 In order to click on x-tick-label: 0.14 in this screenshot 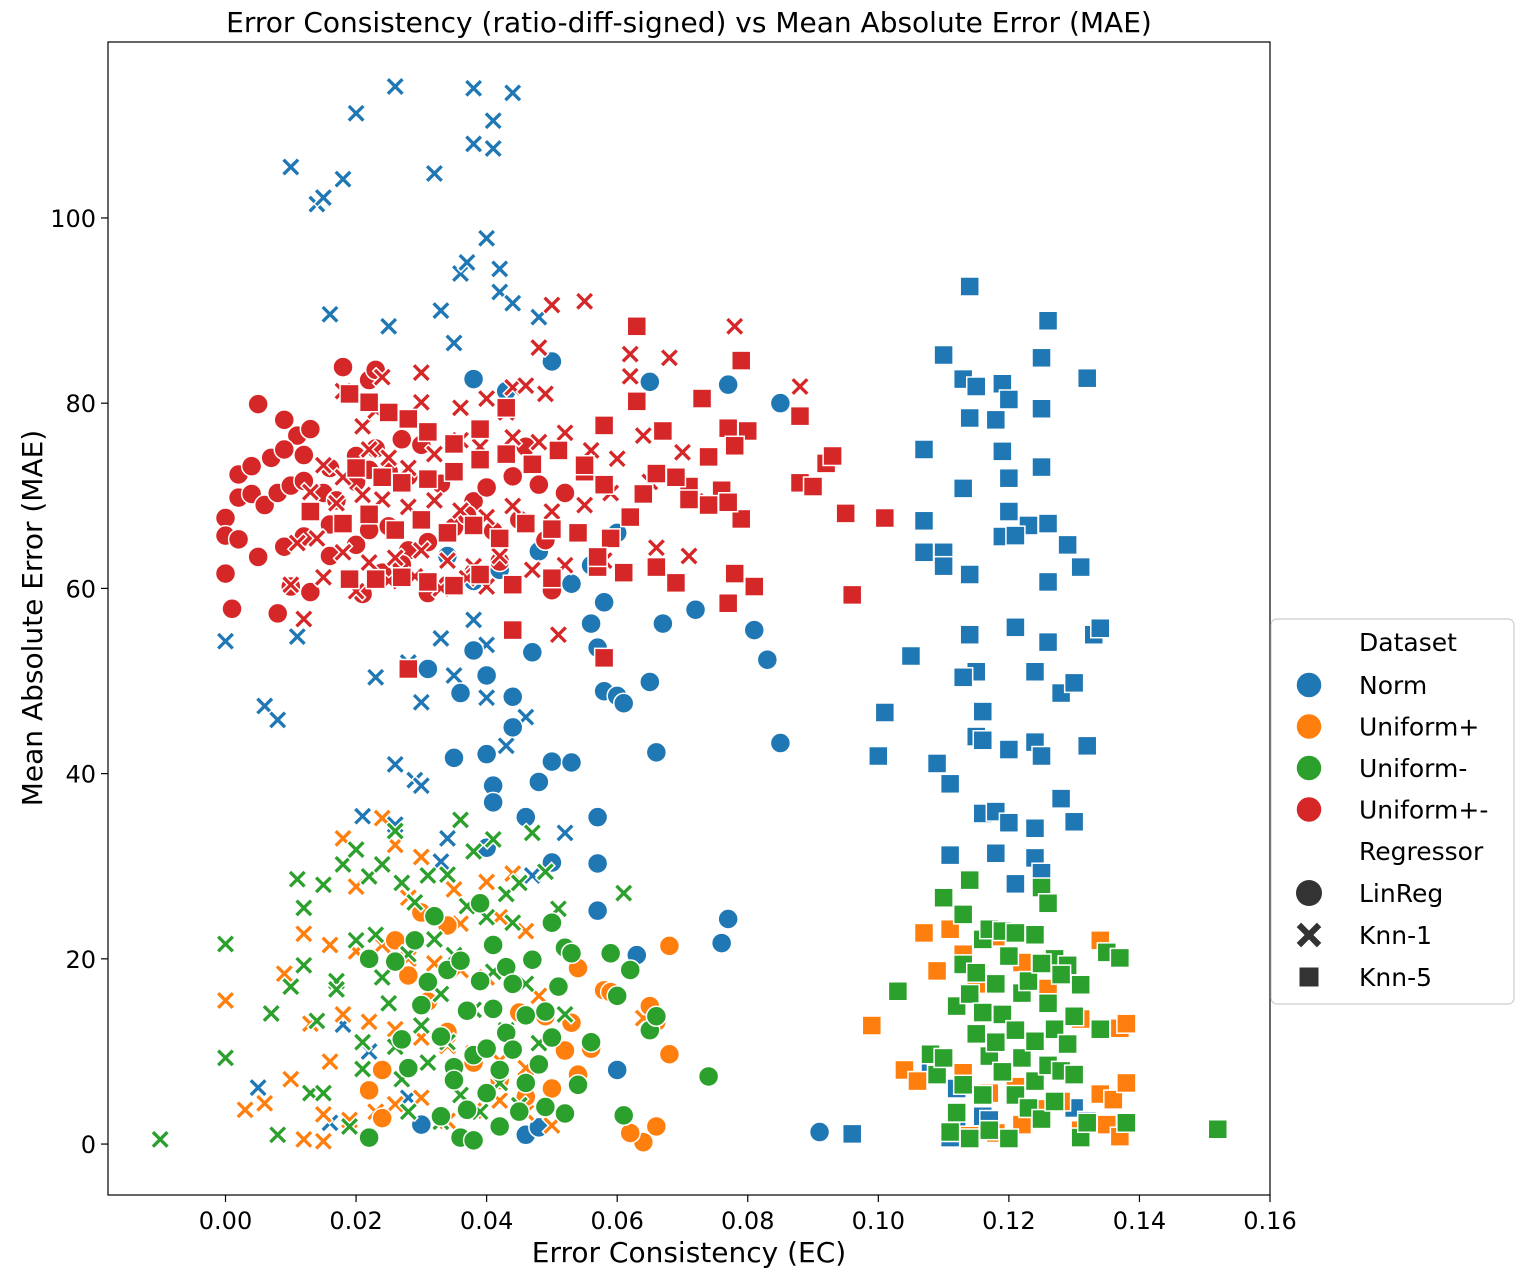, I will do `click(1139, 1221)`.